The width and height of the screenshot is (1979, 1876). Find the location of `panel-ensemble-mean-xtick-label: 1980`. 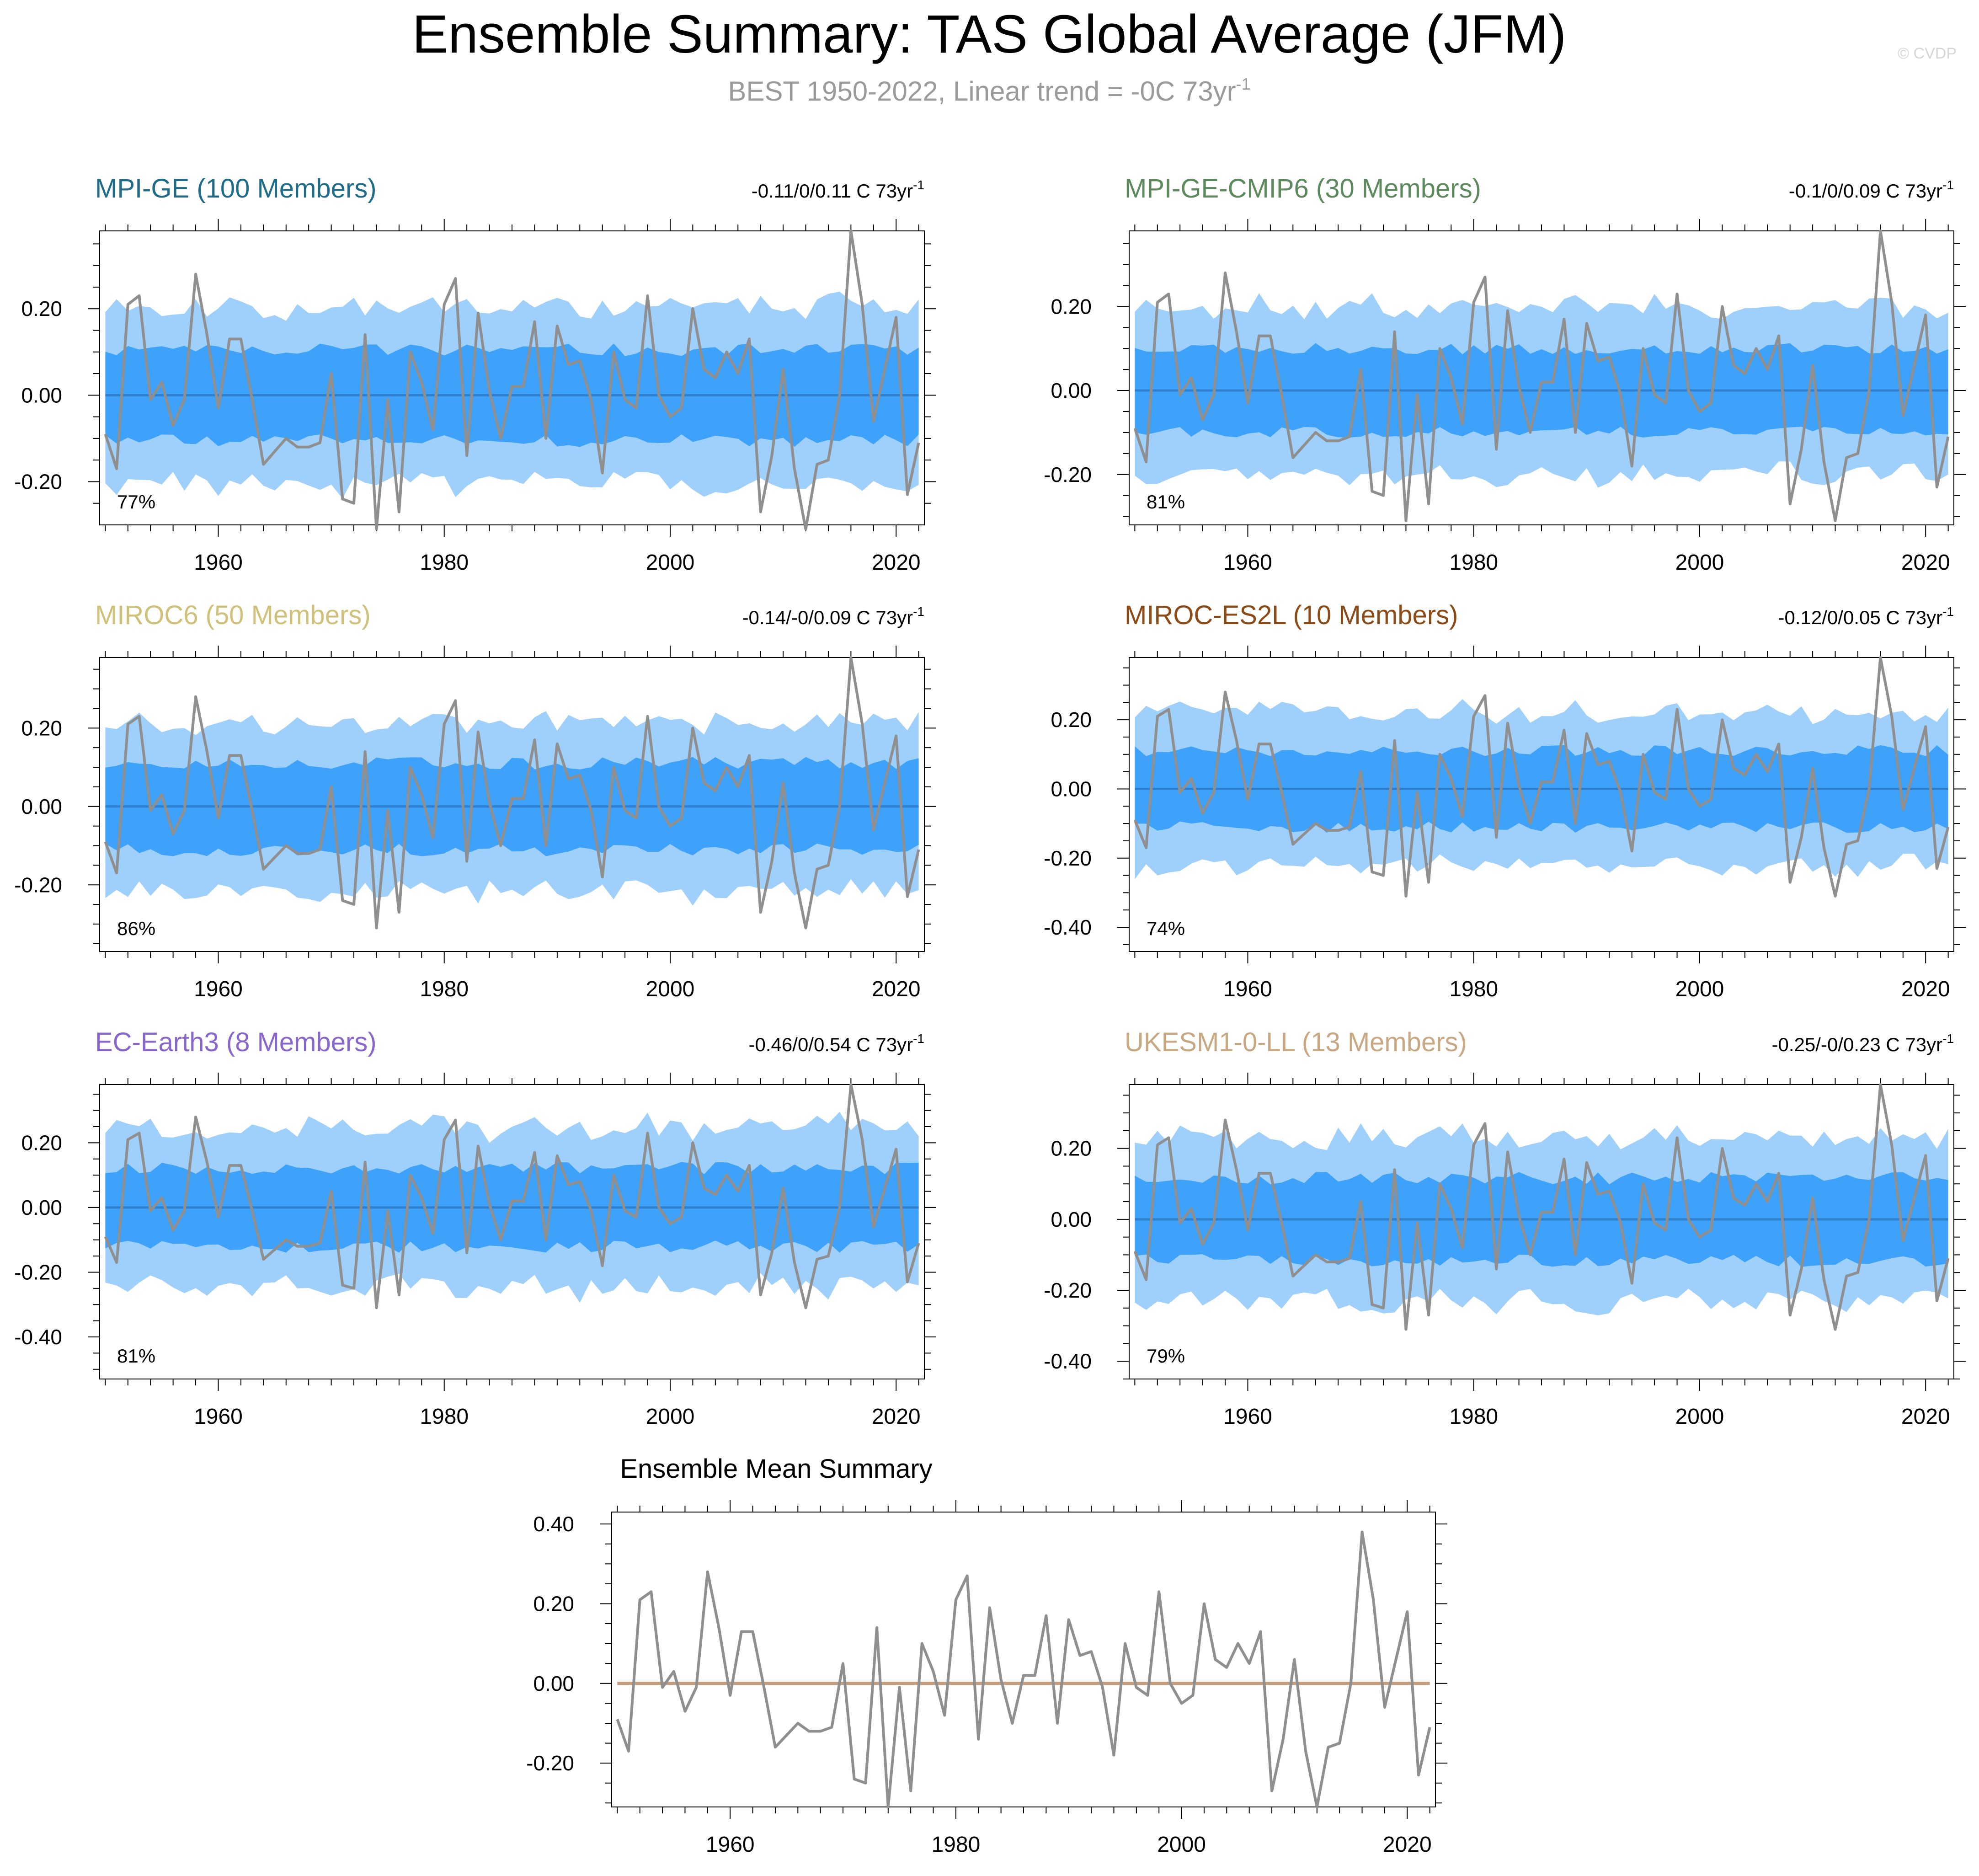

panel-ensemble-mean-xtick-label: 1980 is located at coordinates (955, 1845).